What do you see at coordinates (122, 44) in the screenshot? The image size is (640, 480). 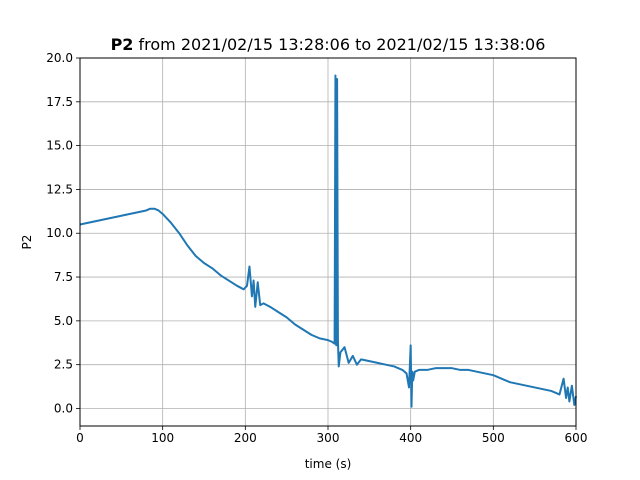 I see `chart-title-bold: P2` at bounding box center [122, 44].